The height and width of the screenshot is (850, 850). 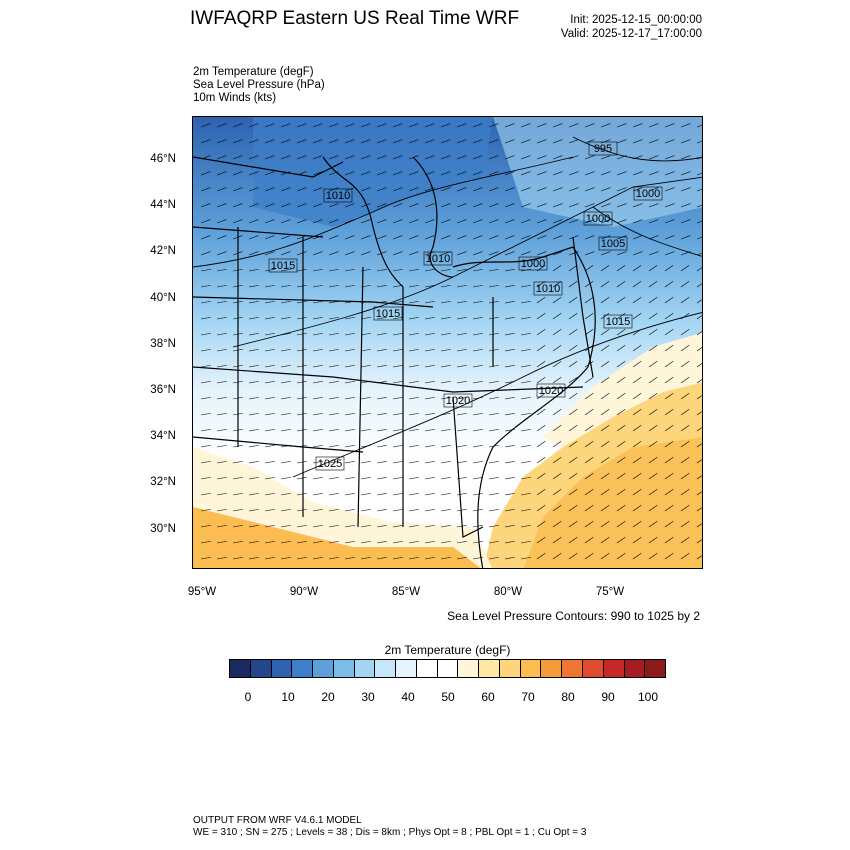 What do you see at coordinates (447, 650) in the screenshot?
I see `colorbar-title: 2m Temperature (degF)` at bounding box center [447, 650].